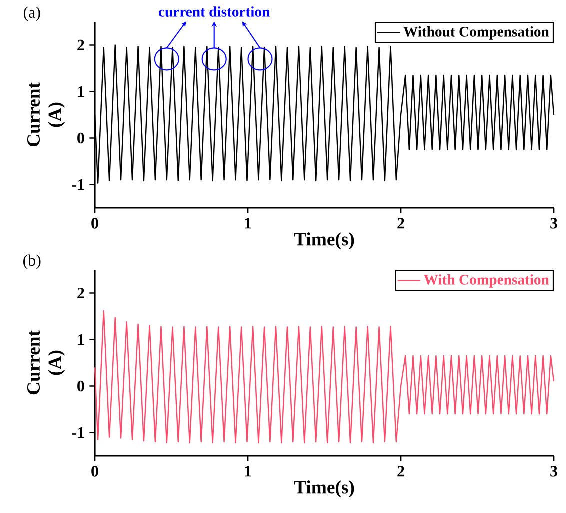 This screenshot has width=566, height=513. I want to click on chart-title: (b), so click(32, 262).